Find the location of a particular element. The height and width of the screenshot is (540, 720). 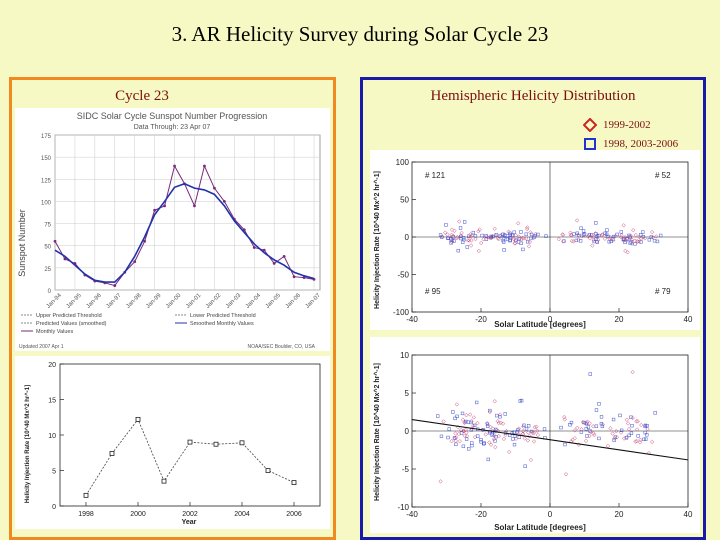

x-tick-label: Jan-00 is located at coordinates (174, 301).